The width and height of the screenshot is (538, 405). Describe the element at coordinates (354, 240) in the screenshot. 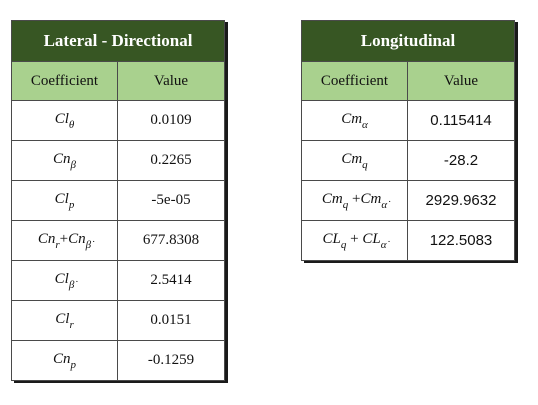

I see `coefficient-cell: CLq + CLα̇` at that location.